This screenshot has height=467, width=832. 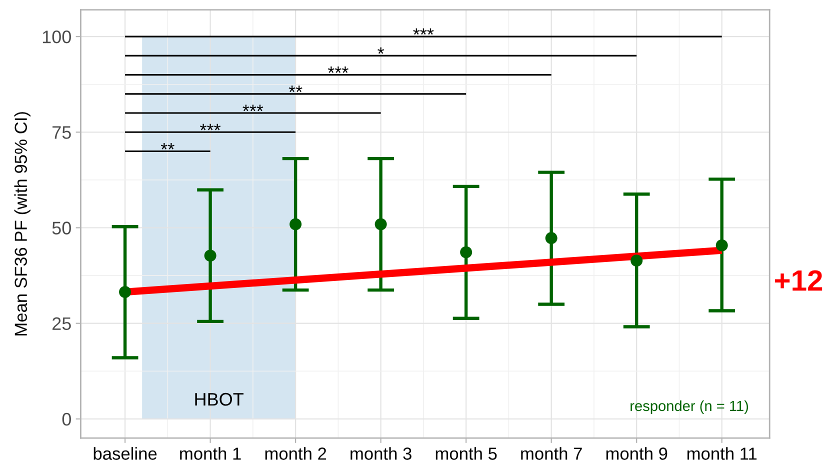 I want to click on x-tick-label: month 11, so click(x=722, y=453).